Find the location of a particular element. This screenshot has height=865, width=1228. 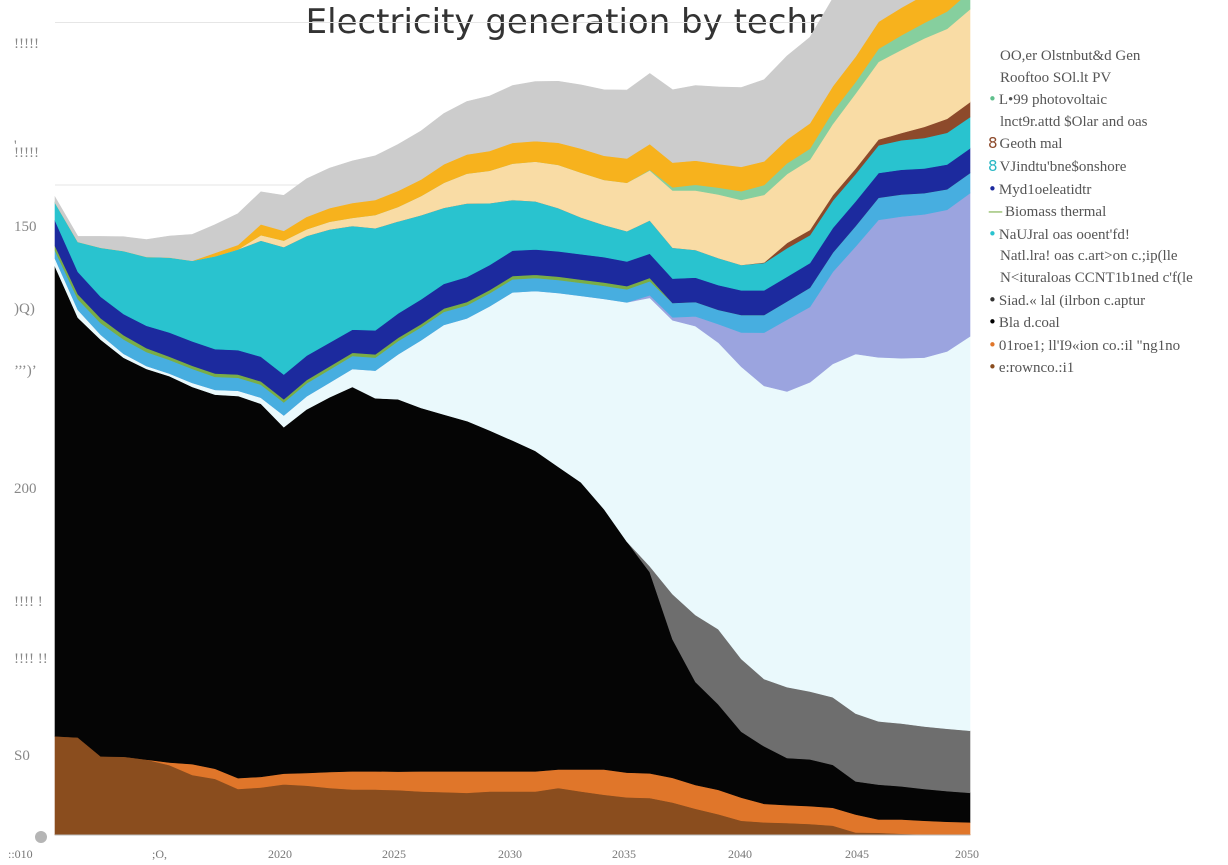

legend-item: N<ituraloas CCNT1b1ned c'f(le is located at coordinates (1106, 279).